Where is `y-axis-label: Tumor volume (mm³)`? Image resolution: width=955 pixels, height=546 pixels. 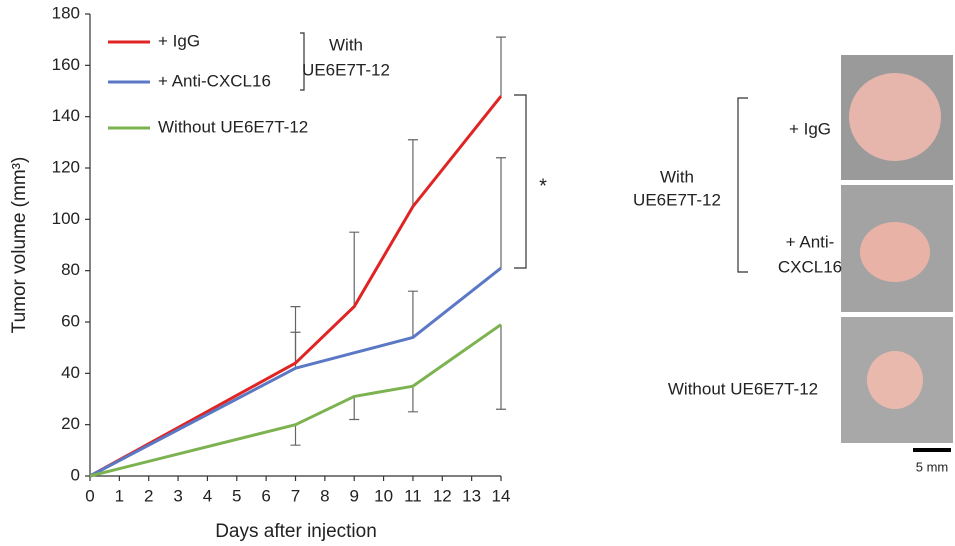
y-axis-label: Tumor volume (mm³) is located at coordinates (19, 245).